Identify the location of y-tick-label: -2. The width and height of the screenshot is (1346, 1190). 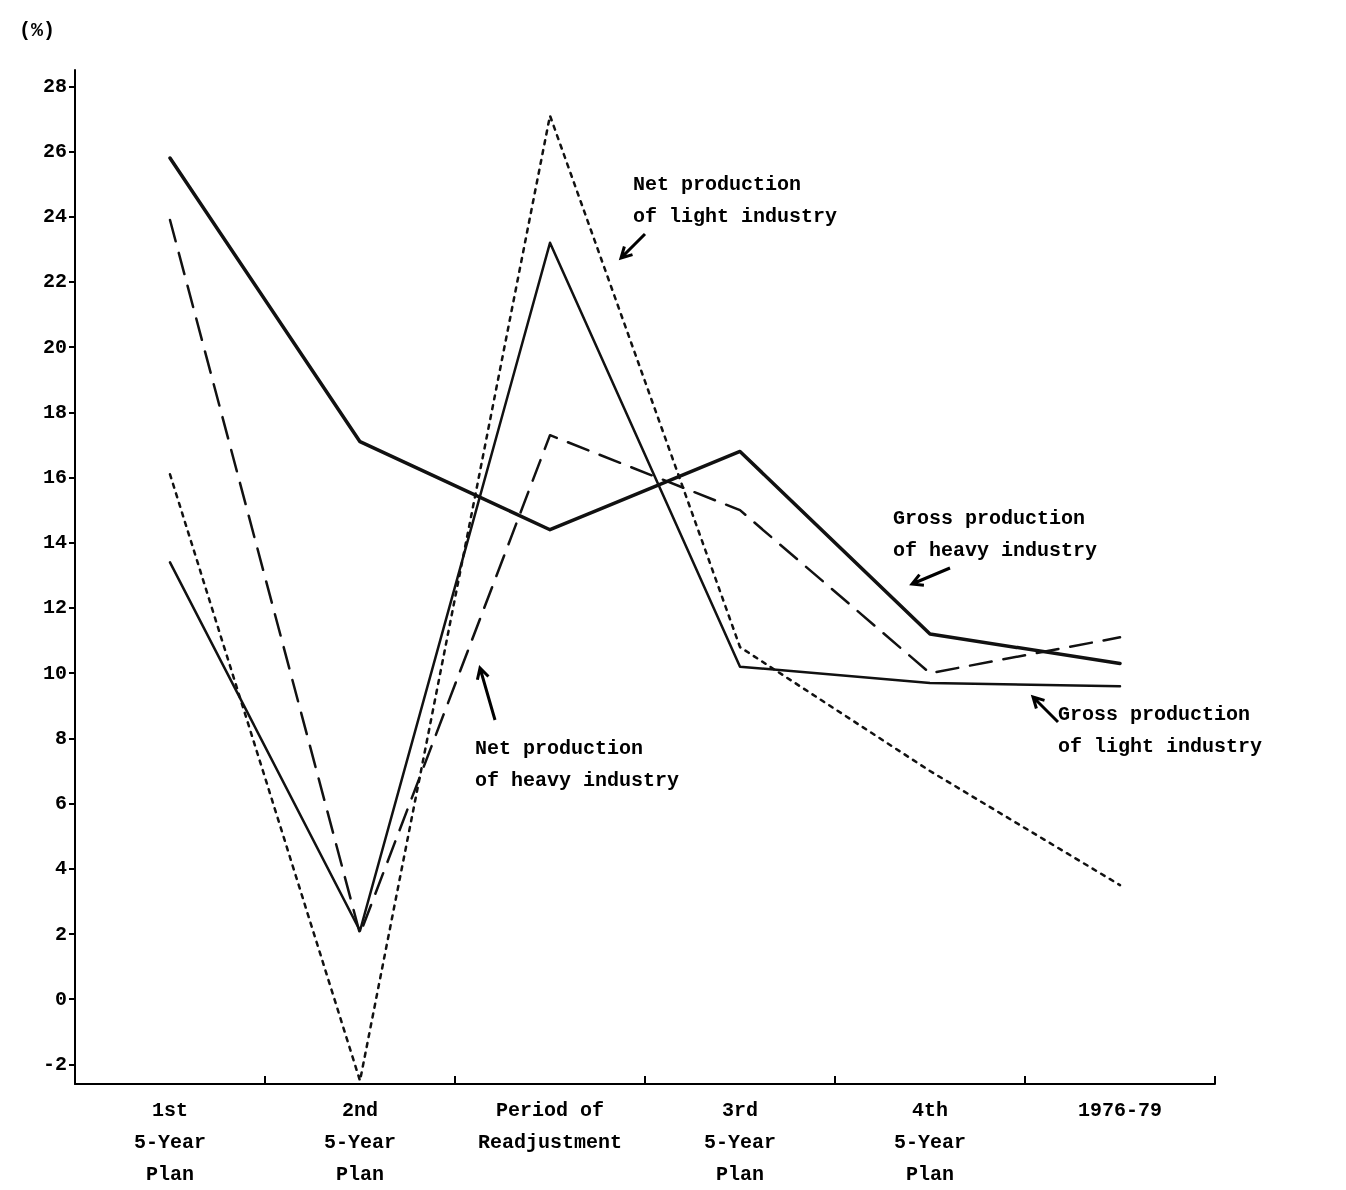
(54, 1064).